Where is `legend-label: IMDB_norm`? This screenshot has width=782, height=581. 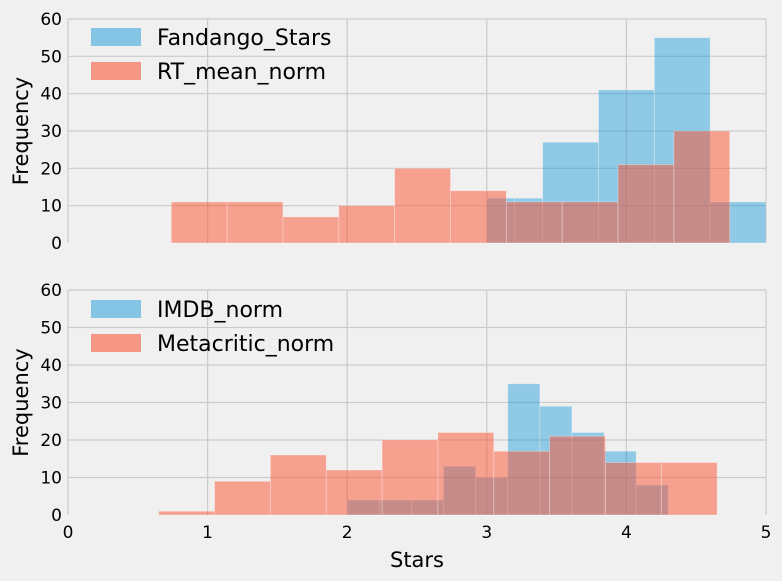
legend-label: IMDB_norm is located at coordinates (220, 310).